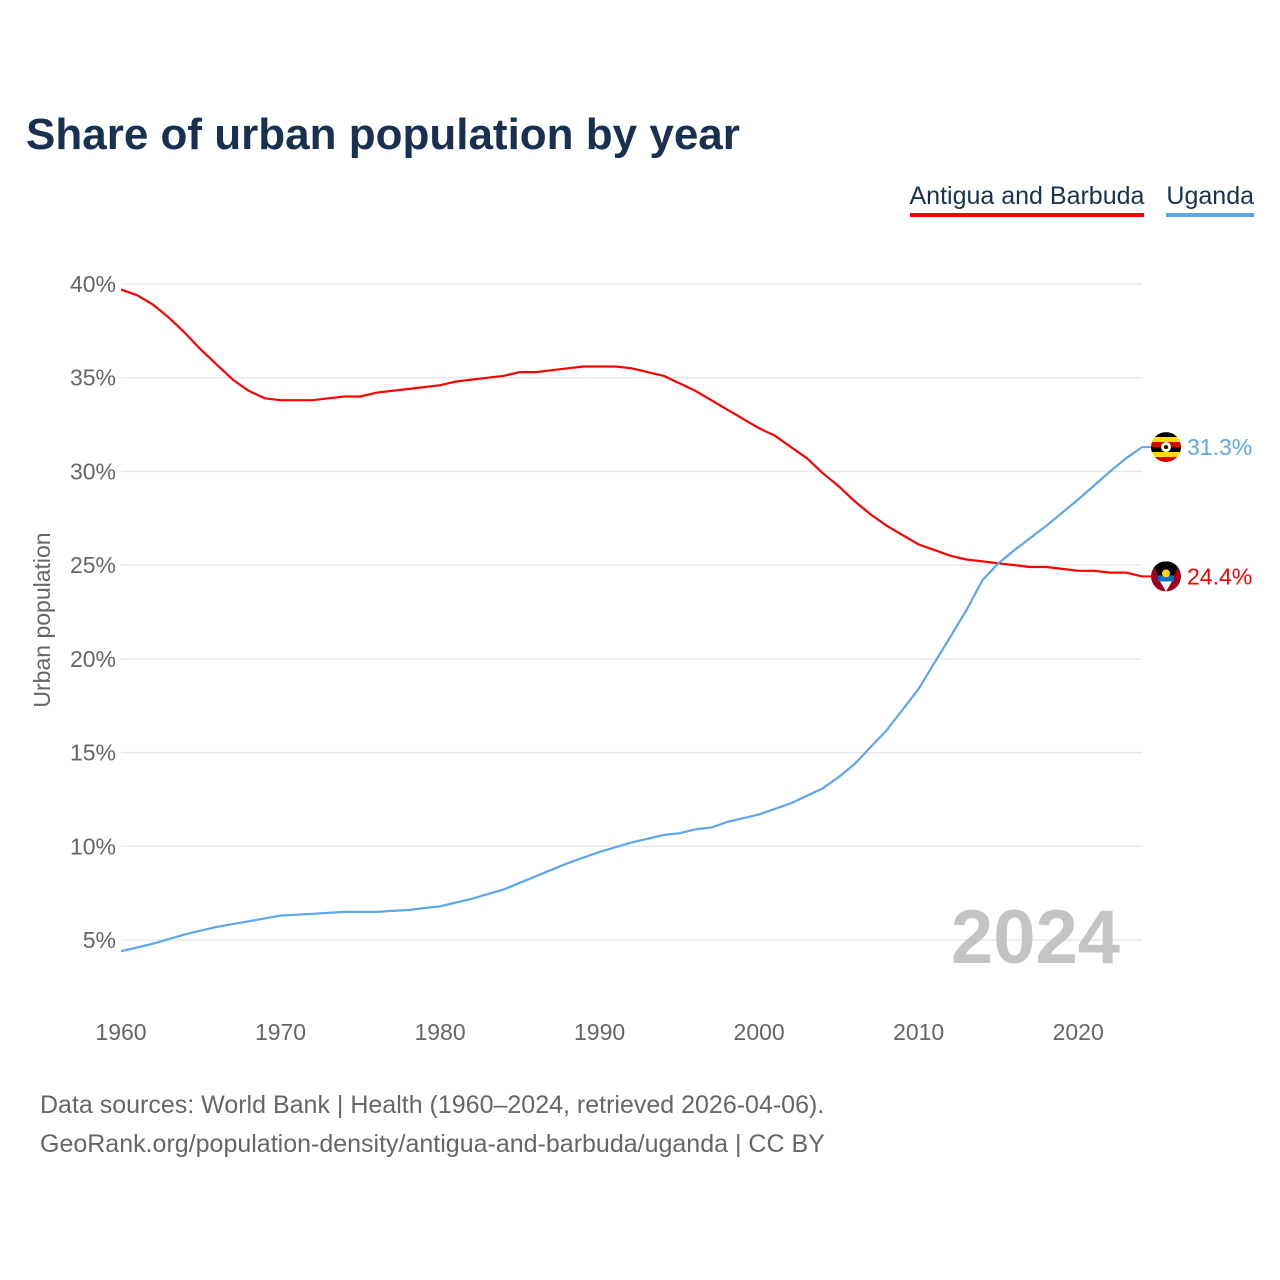  Describe the element at coordinates (439, 1032) in the screenshot. I see `x-tick-label: 1980` at that location.